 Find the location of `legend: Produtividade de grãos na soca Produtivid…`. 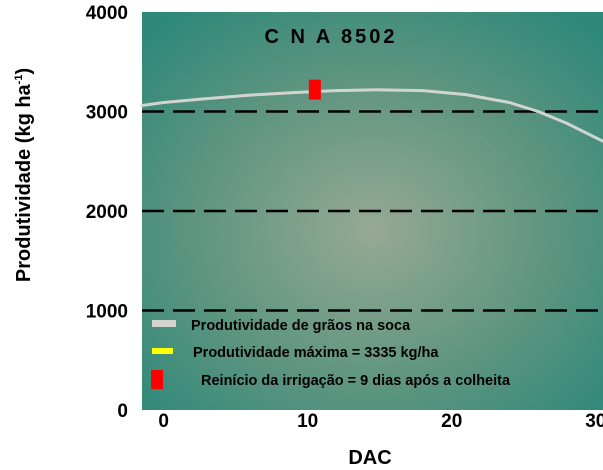

legend: Produtividade de grãos na soca Produtivid… is located at coordinates (331, 353).